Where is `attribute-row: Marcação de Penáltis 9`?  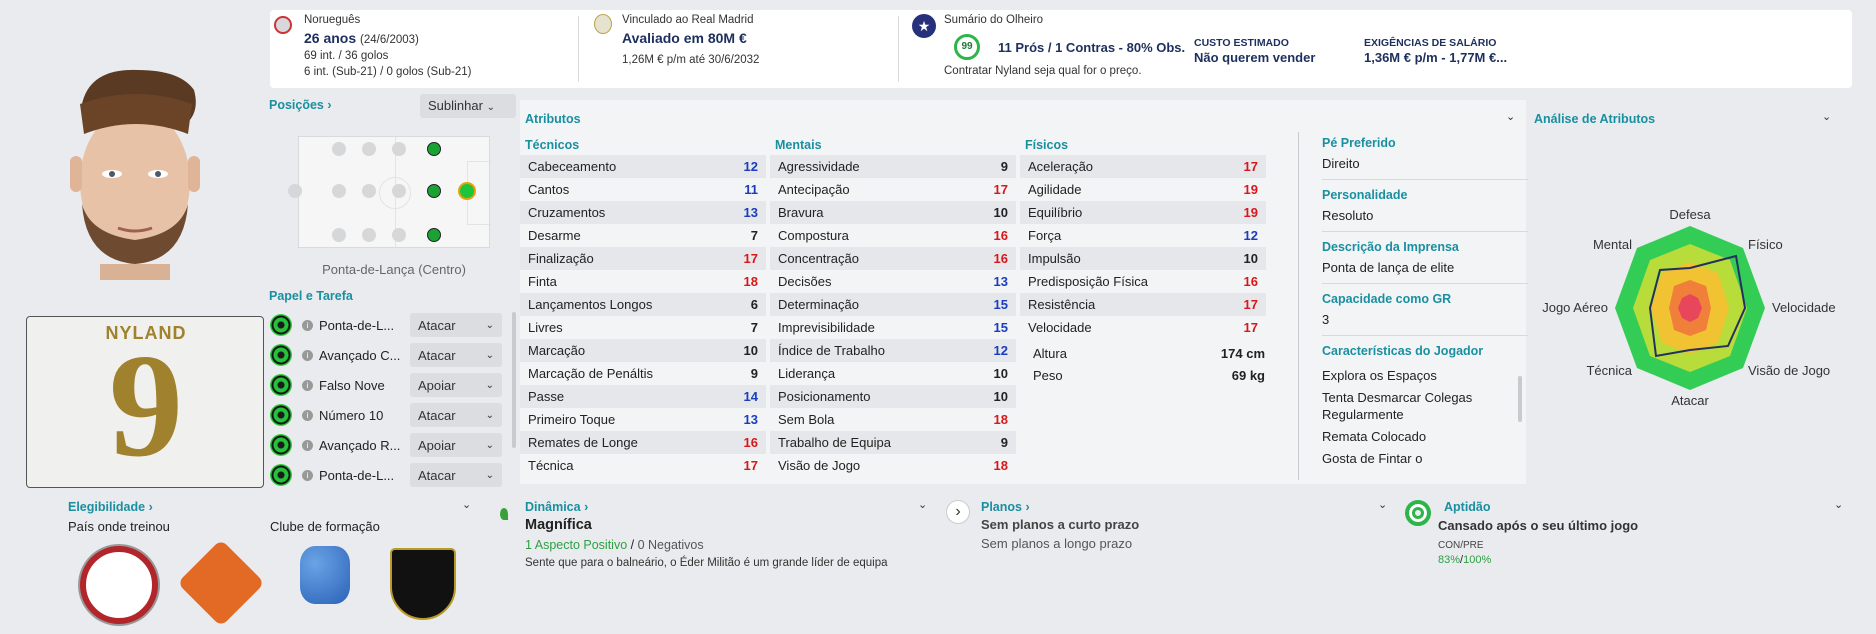 attribute-row: Marcação de Penáltis 9 is located at coordinates (643, 373).